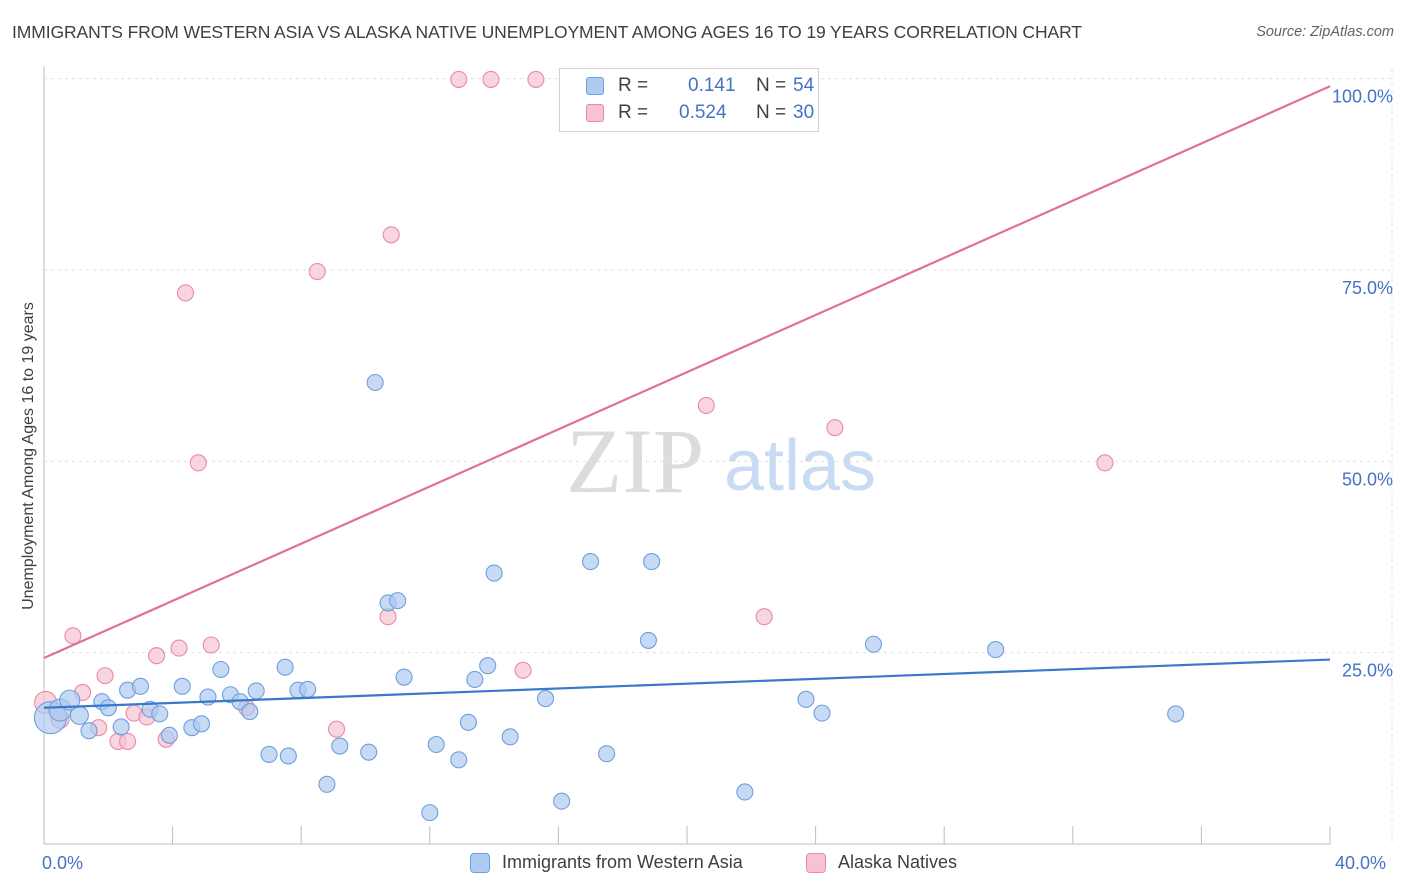 This screenshot has height=892, width=1406. I want to click on legend-blue-n-label: N =, so click(771, 85).